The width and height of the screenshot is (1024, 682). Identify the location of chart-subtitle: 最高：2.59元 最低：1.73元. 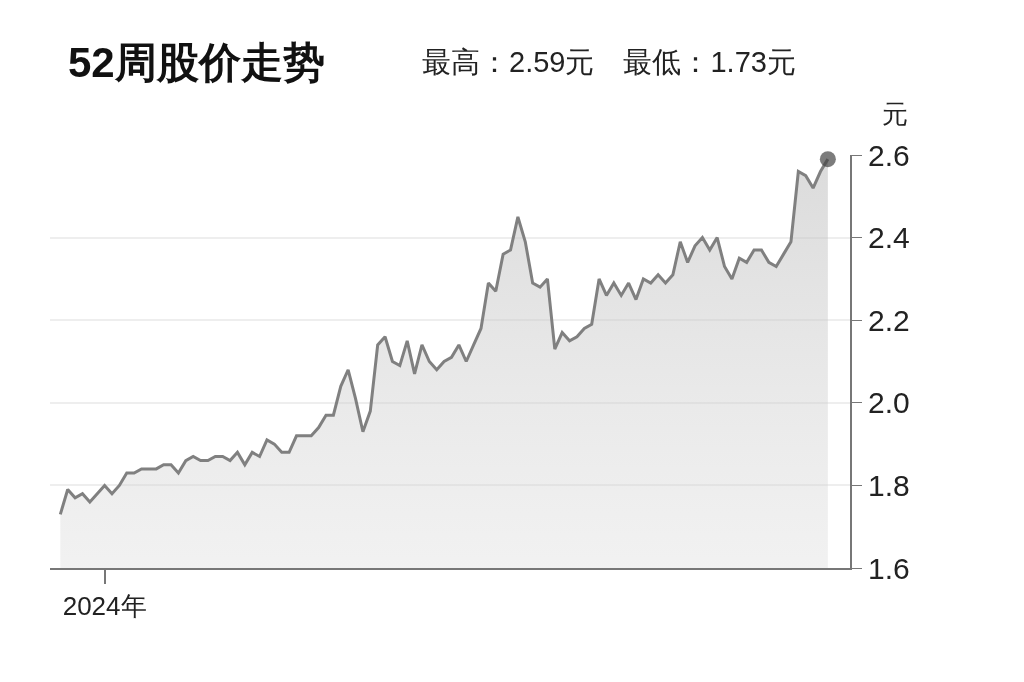
(609, 62).